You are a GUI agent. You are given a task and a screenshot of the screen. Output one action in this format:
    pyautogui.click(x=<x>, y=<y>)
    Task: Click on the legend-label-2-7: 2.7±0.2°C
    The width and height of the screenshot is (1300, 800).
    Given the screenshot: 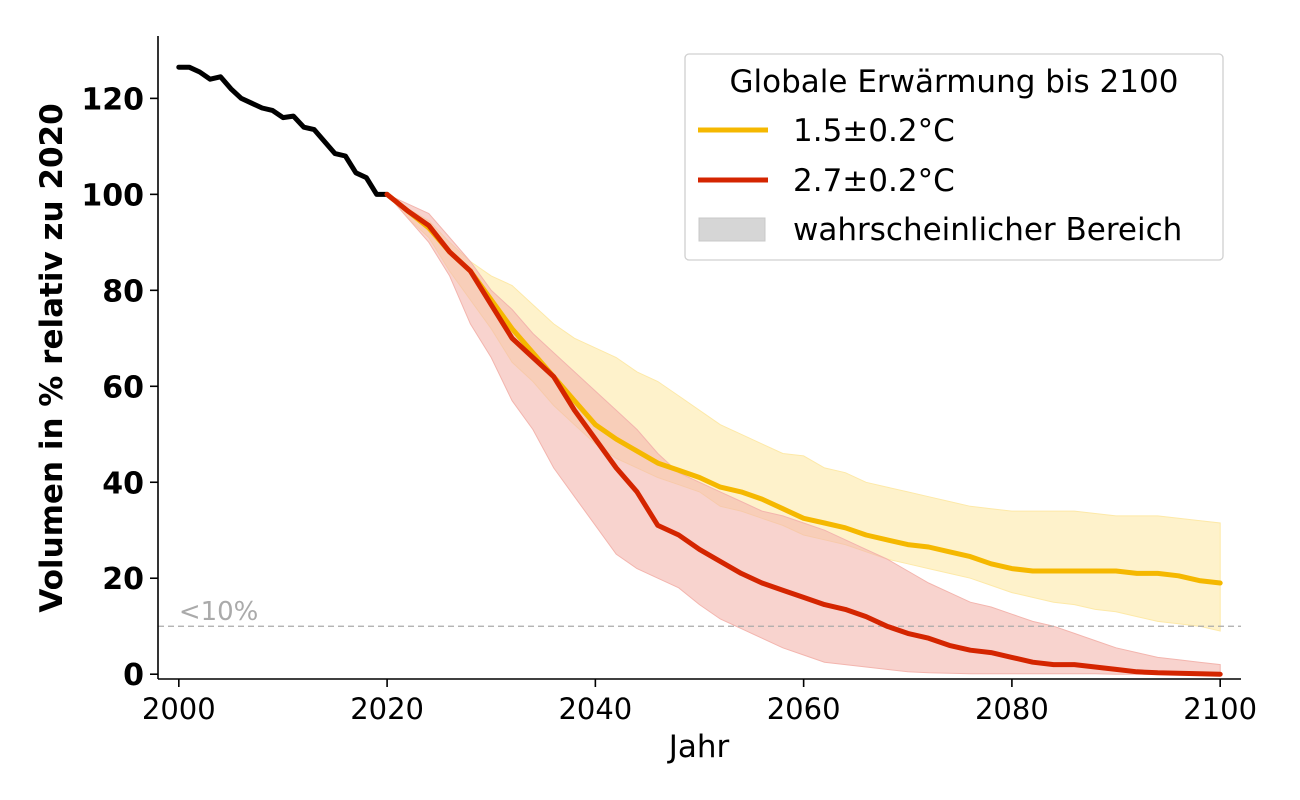 What is the action you would take?
    pyautogui.click(x=874, y=181)
    